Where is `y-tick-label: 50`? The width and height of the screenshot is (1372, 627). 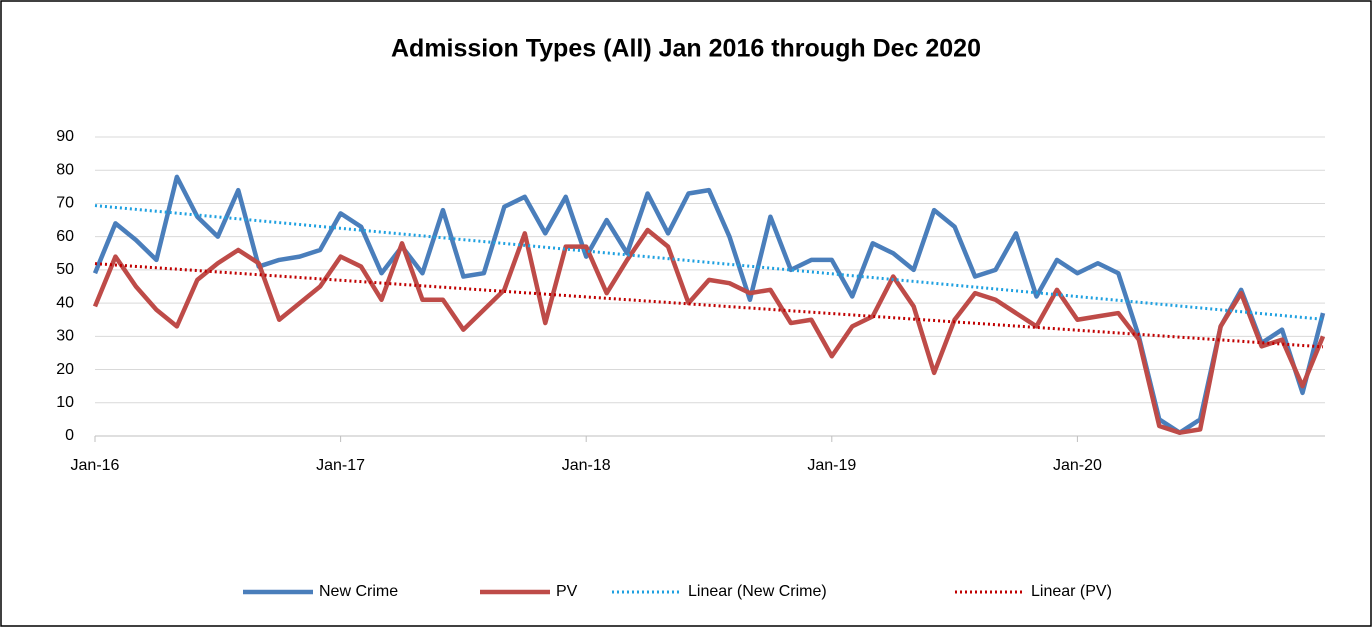 y-tick-label: 50 is located at coordinates (65, 269).